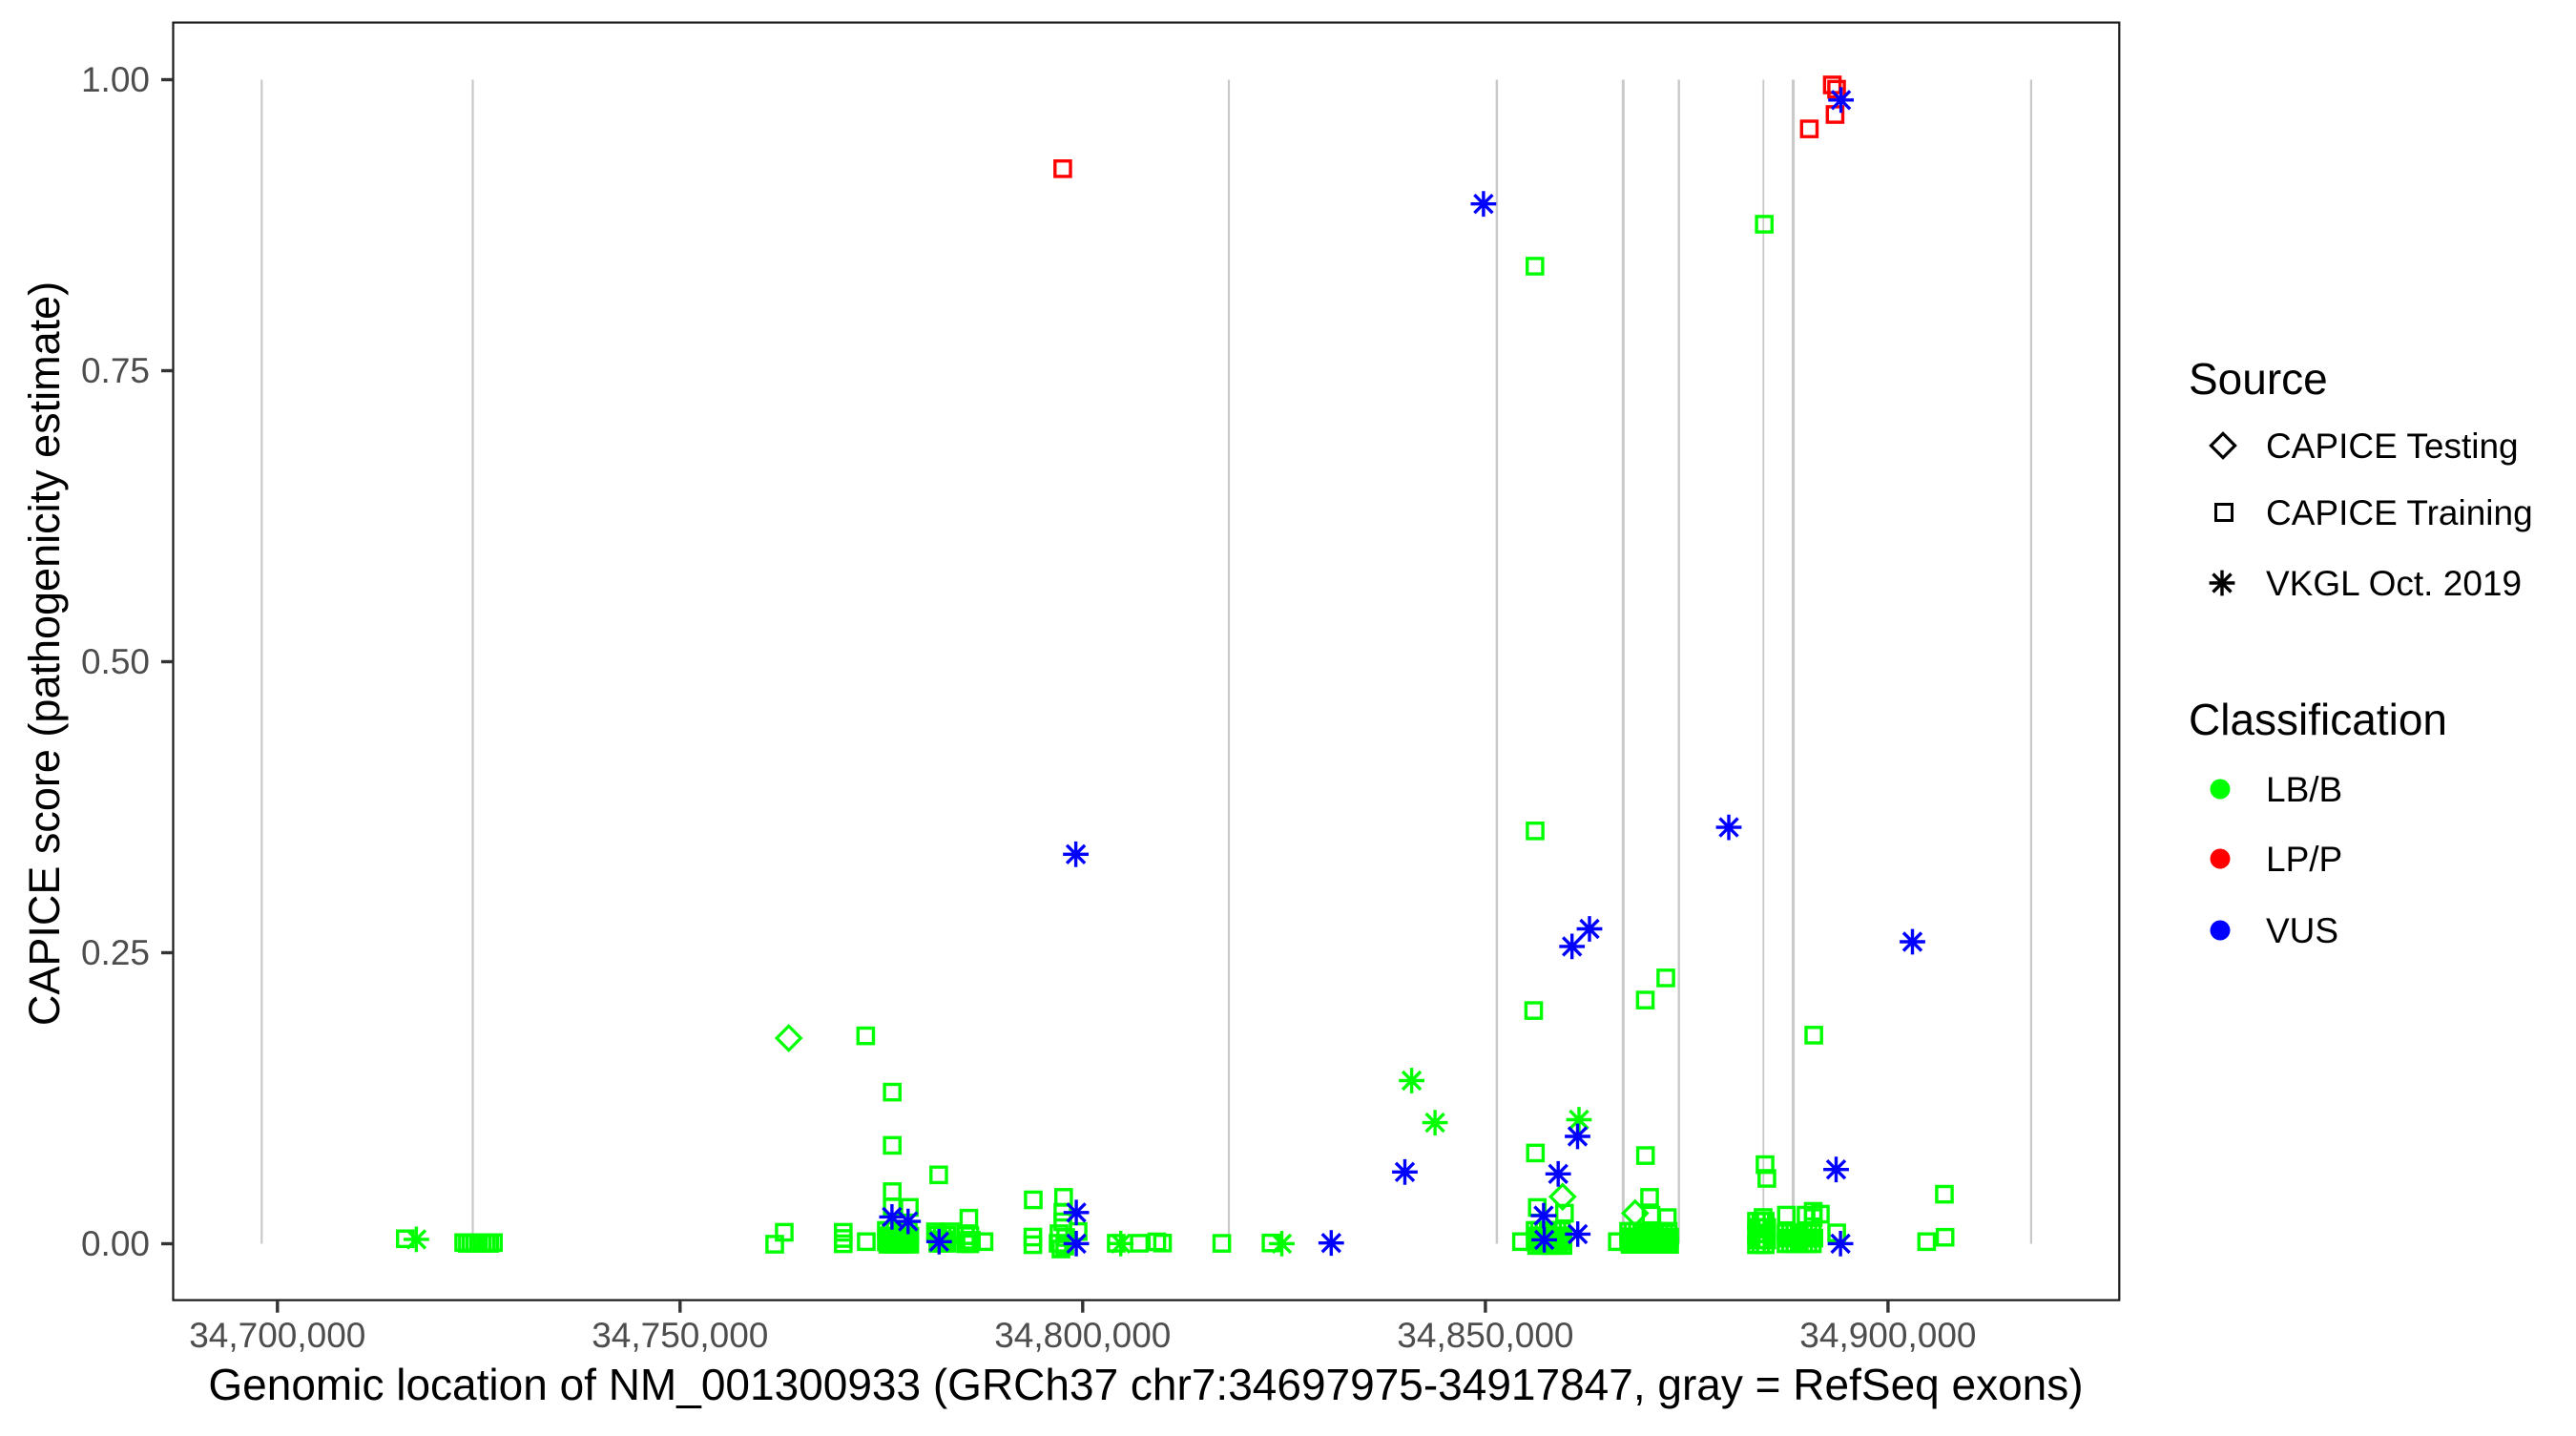 The height and width of the screenshot is (1436, 2576). I want to click on svg-text: 34,900,000, so click(1887, 1335).